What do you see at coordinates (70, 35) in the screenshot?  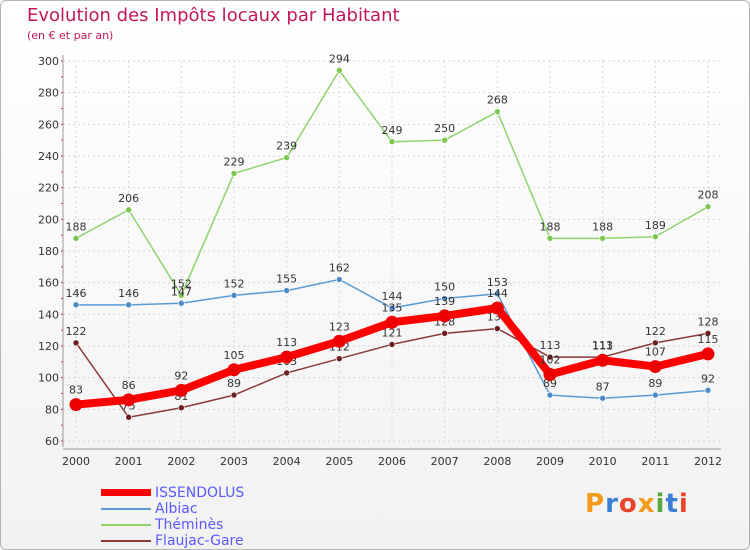 I see `chart-subtitle: (en € et par an)` at bounding box center [70, 35].